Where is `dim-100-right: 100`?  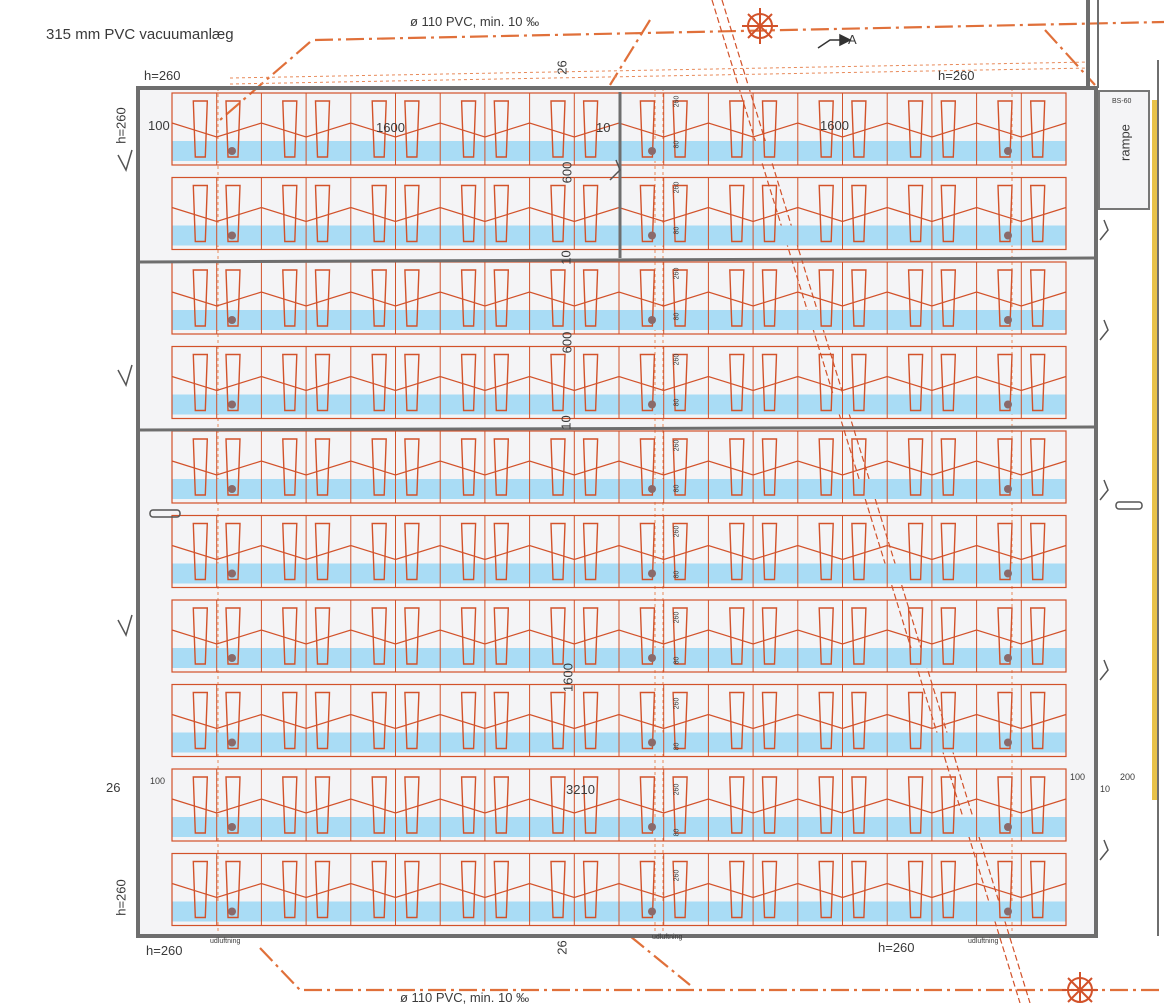 dim-100-right: 100 is located at coordinates (1078, 777).